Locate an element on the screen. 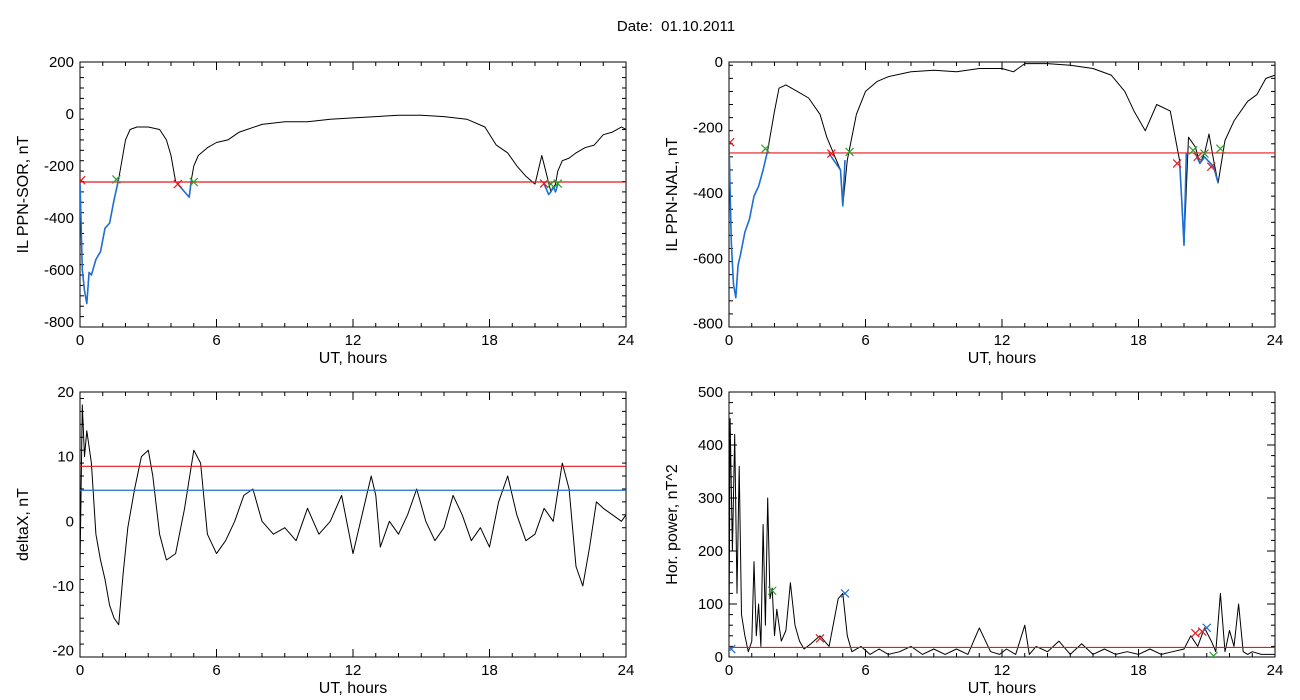 The image size is (1300, 700). y-tick-label: 10 is located at coordinates (65, 457).